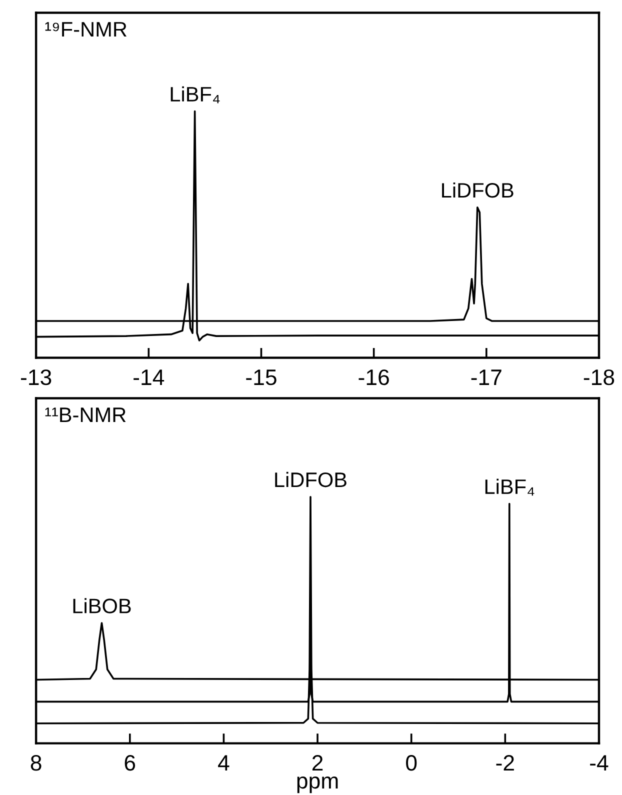  What do you see at coordinates (317, 763) in the screenshot?
I see `x-tick-label: 2` at bounding box center [317, 763].